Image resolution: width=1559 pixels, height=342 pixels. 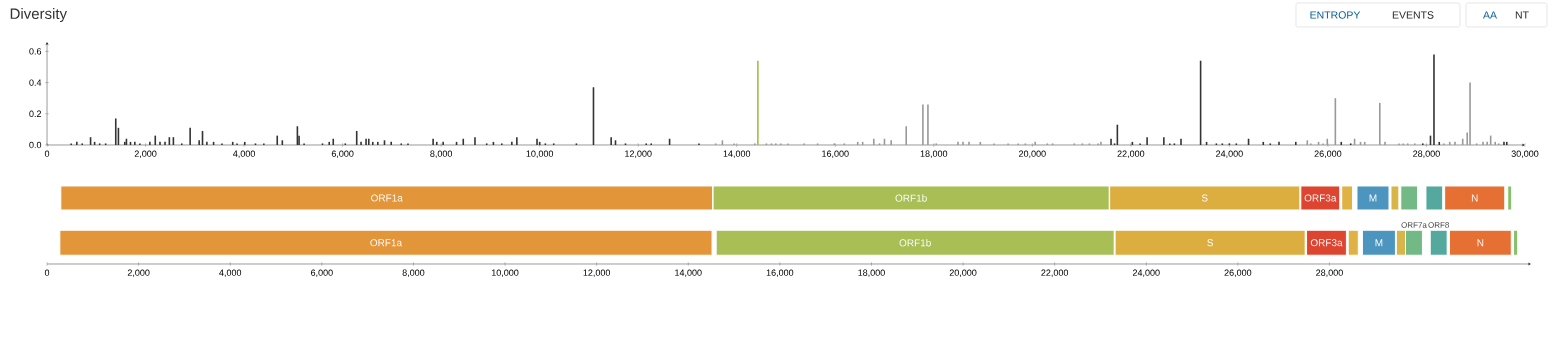 I want to click on chart-title: Diversity, so click(x=39, y=15).